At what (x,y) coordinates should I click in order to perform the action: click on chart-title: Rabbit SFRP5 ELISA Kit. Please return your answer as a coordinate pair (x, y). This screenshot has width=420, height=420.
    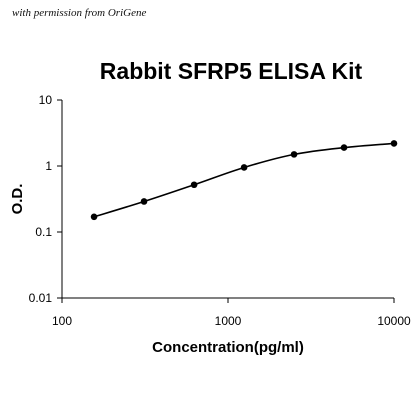
    Looking at the image, I should click on (231, 71).